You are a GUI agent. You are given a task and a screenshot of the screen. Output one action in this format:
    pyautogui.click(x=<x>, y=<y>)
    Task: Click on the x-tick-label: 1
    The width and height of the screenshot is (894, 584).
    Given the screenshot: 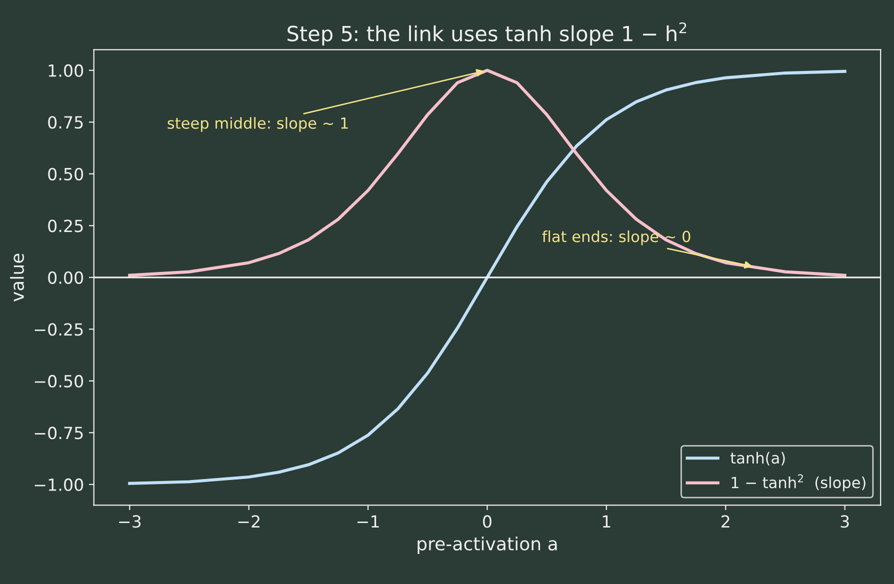 What is the action you would take?
    pyautogui.click(x=606, y=521)
    